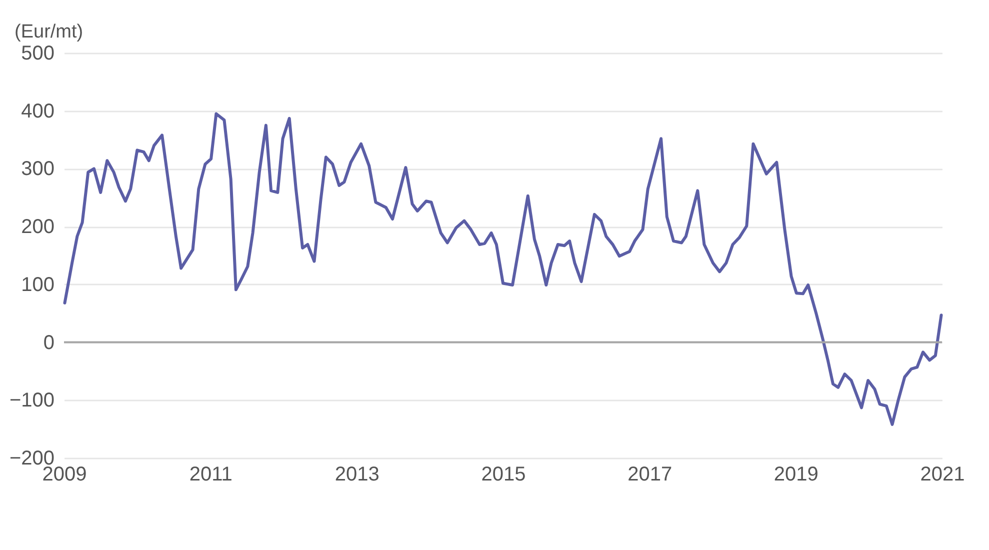  Describe the element at coordinates (357, 475) in the screenshot. I see `x-tick-label: 2013` at that location.